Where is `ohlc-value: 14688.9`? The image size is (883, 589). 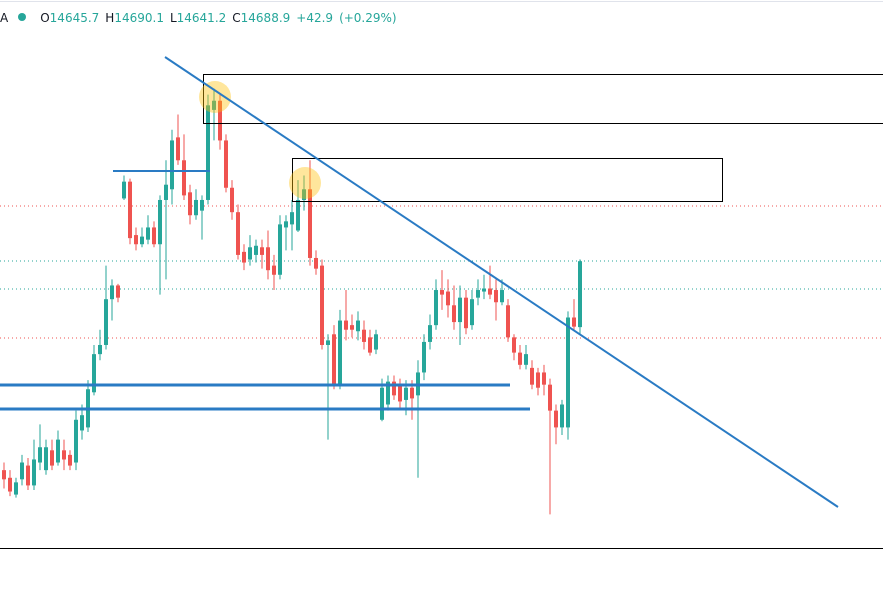 ohlc-value: 14688.9 is located at coordinates (265, 18).